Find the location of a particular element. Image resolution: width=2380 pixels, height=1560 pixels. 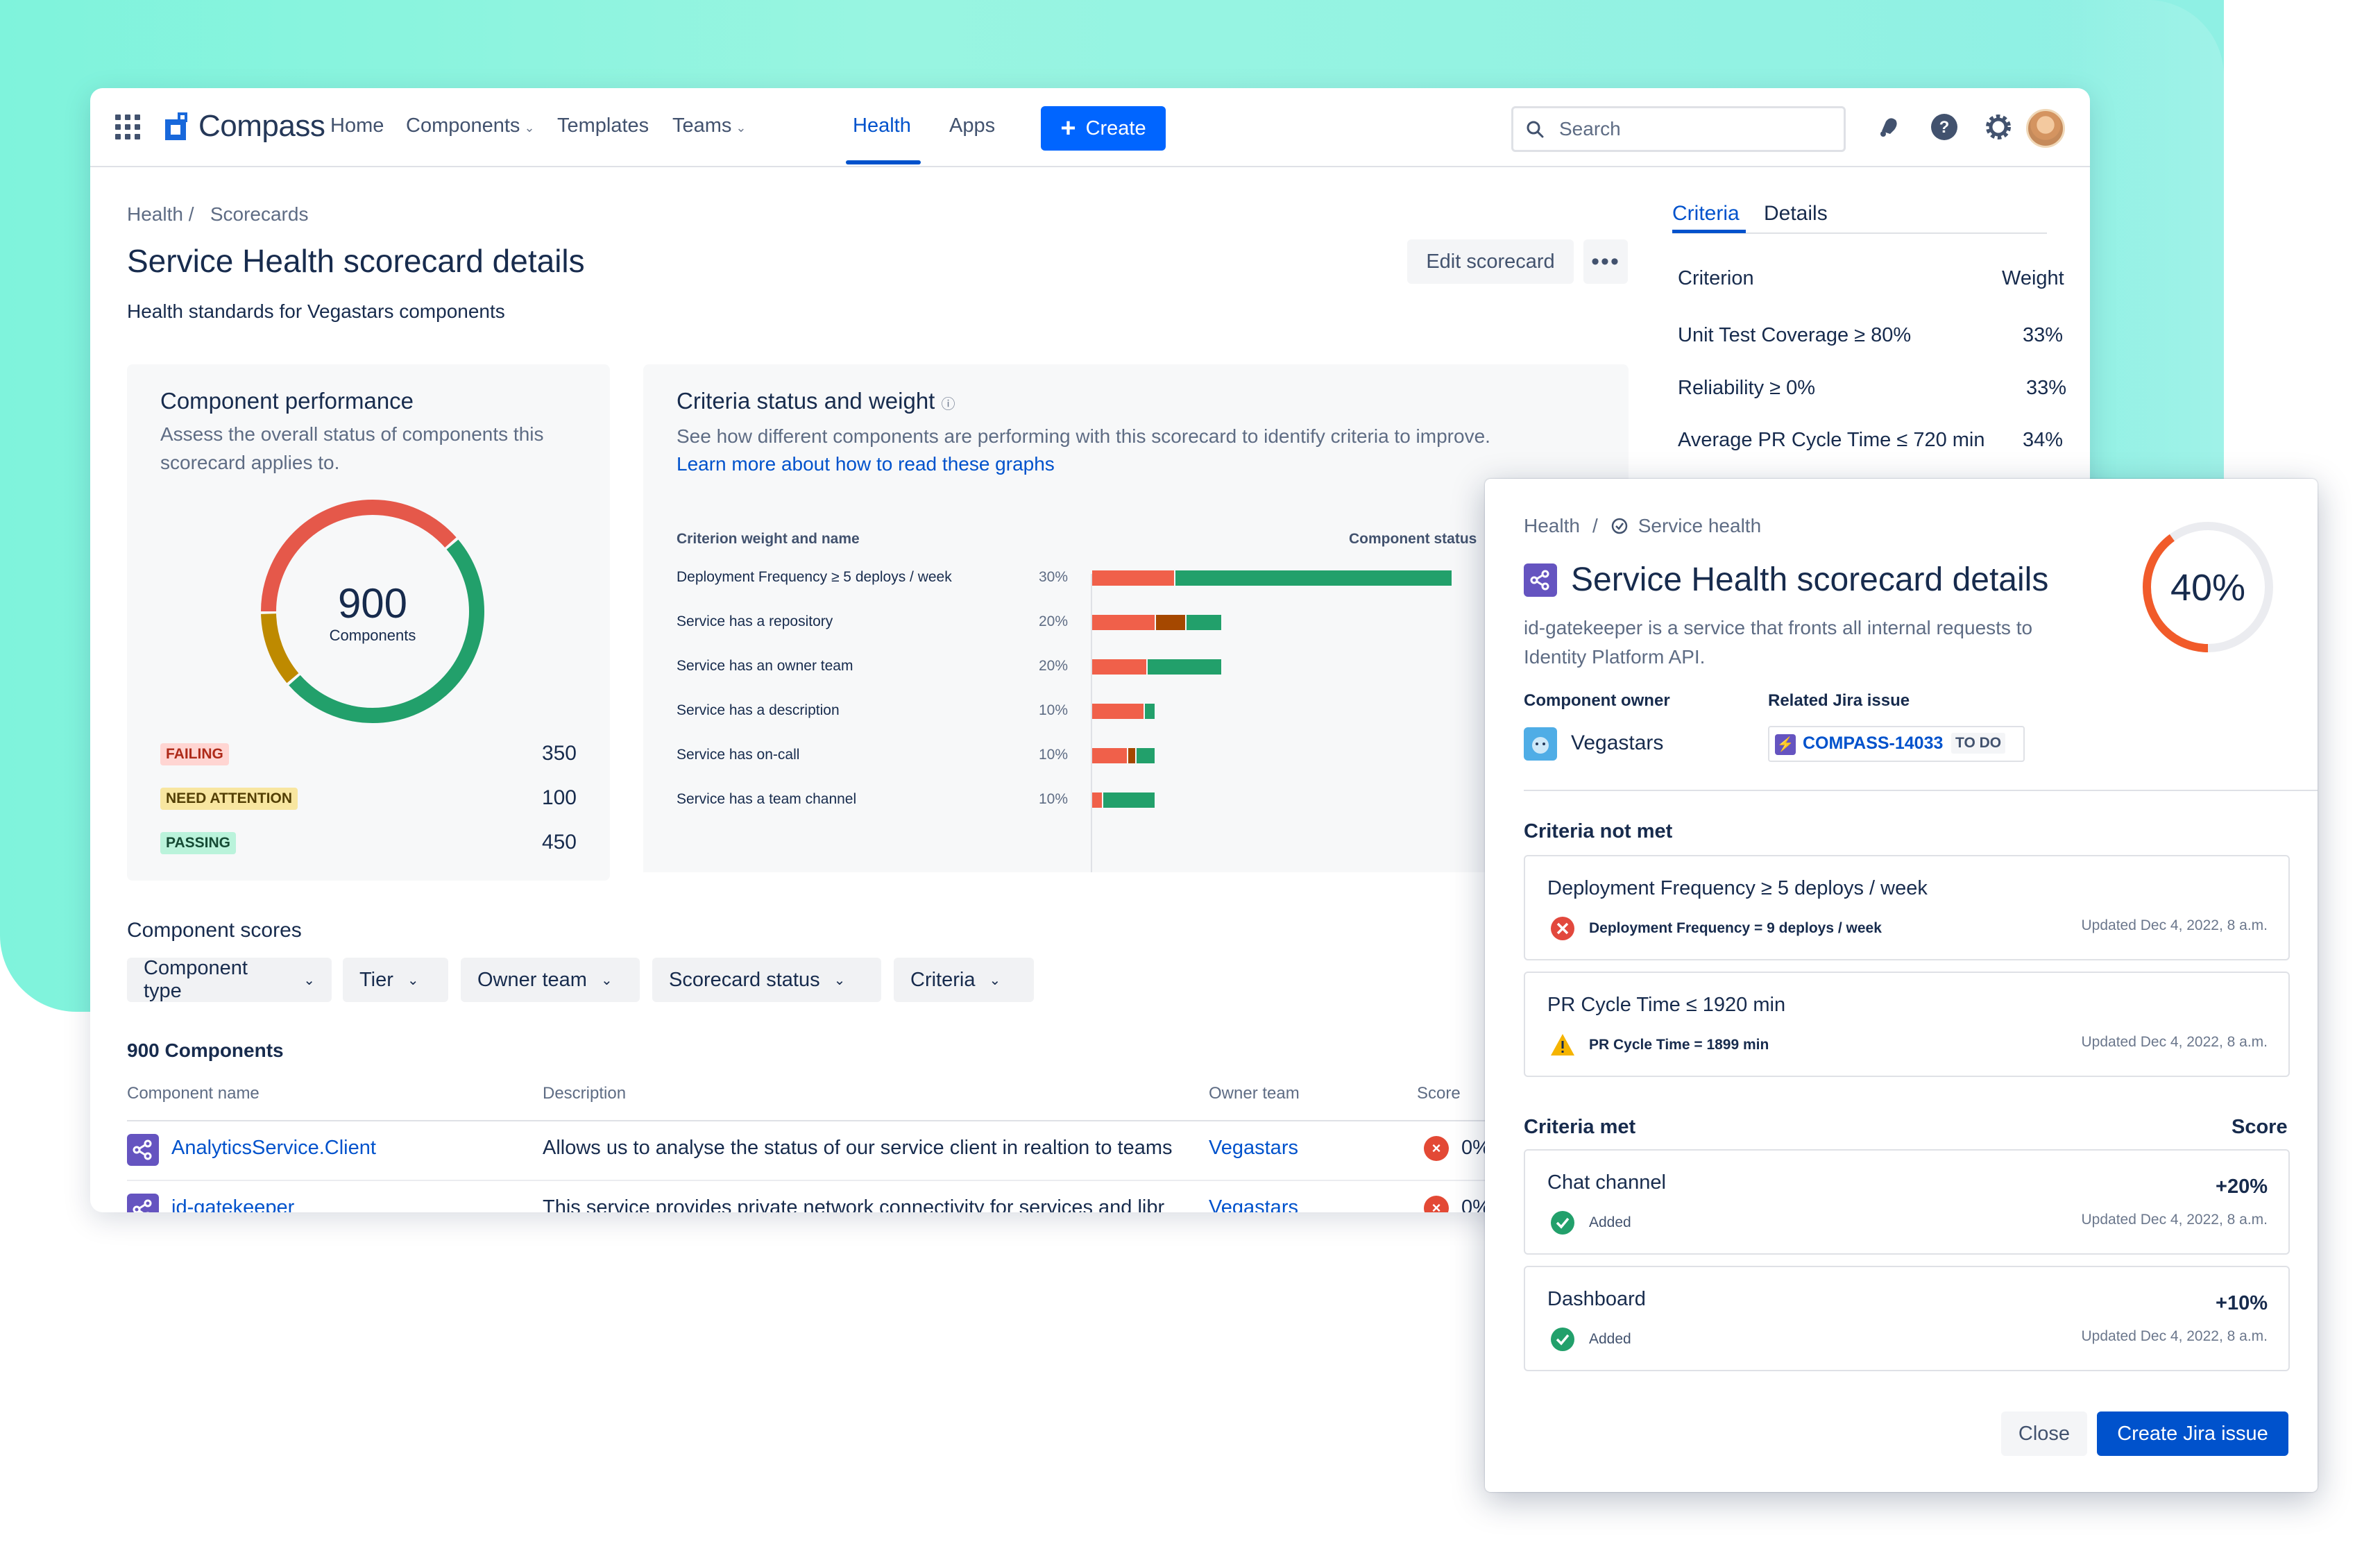

search-input: Search is located at coordinates (1678, 129).